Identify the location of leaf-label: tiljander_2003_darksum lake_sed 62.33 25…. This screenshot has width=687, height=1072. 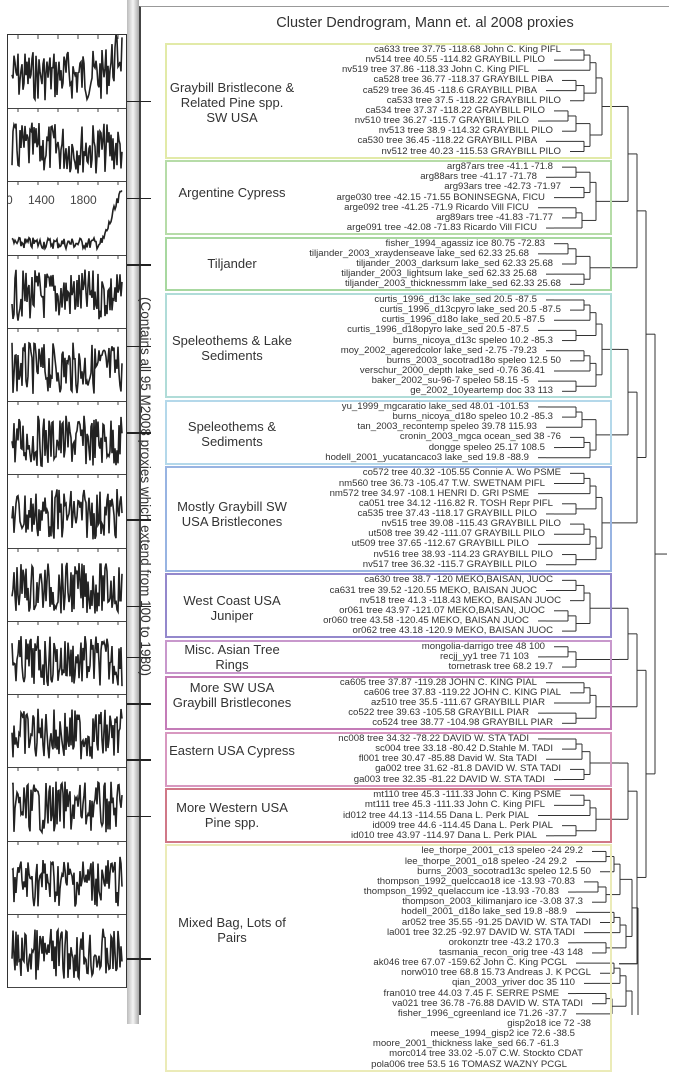
(454, 263).